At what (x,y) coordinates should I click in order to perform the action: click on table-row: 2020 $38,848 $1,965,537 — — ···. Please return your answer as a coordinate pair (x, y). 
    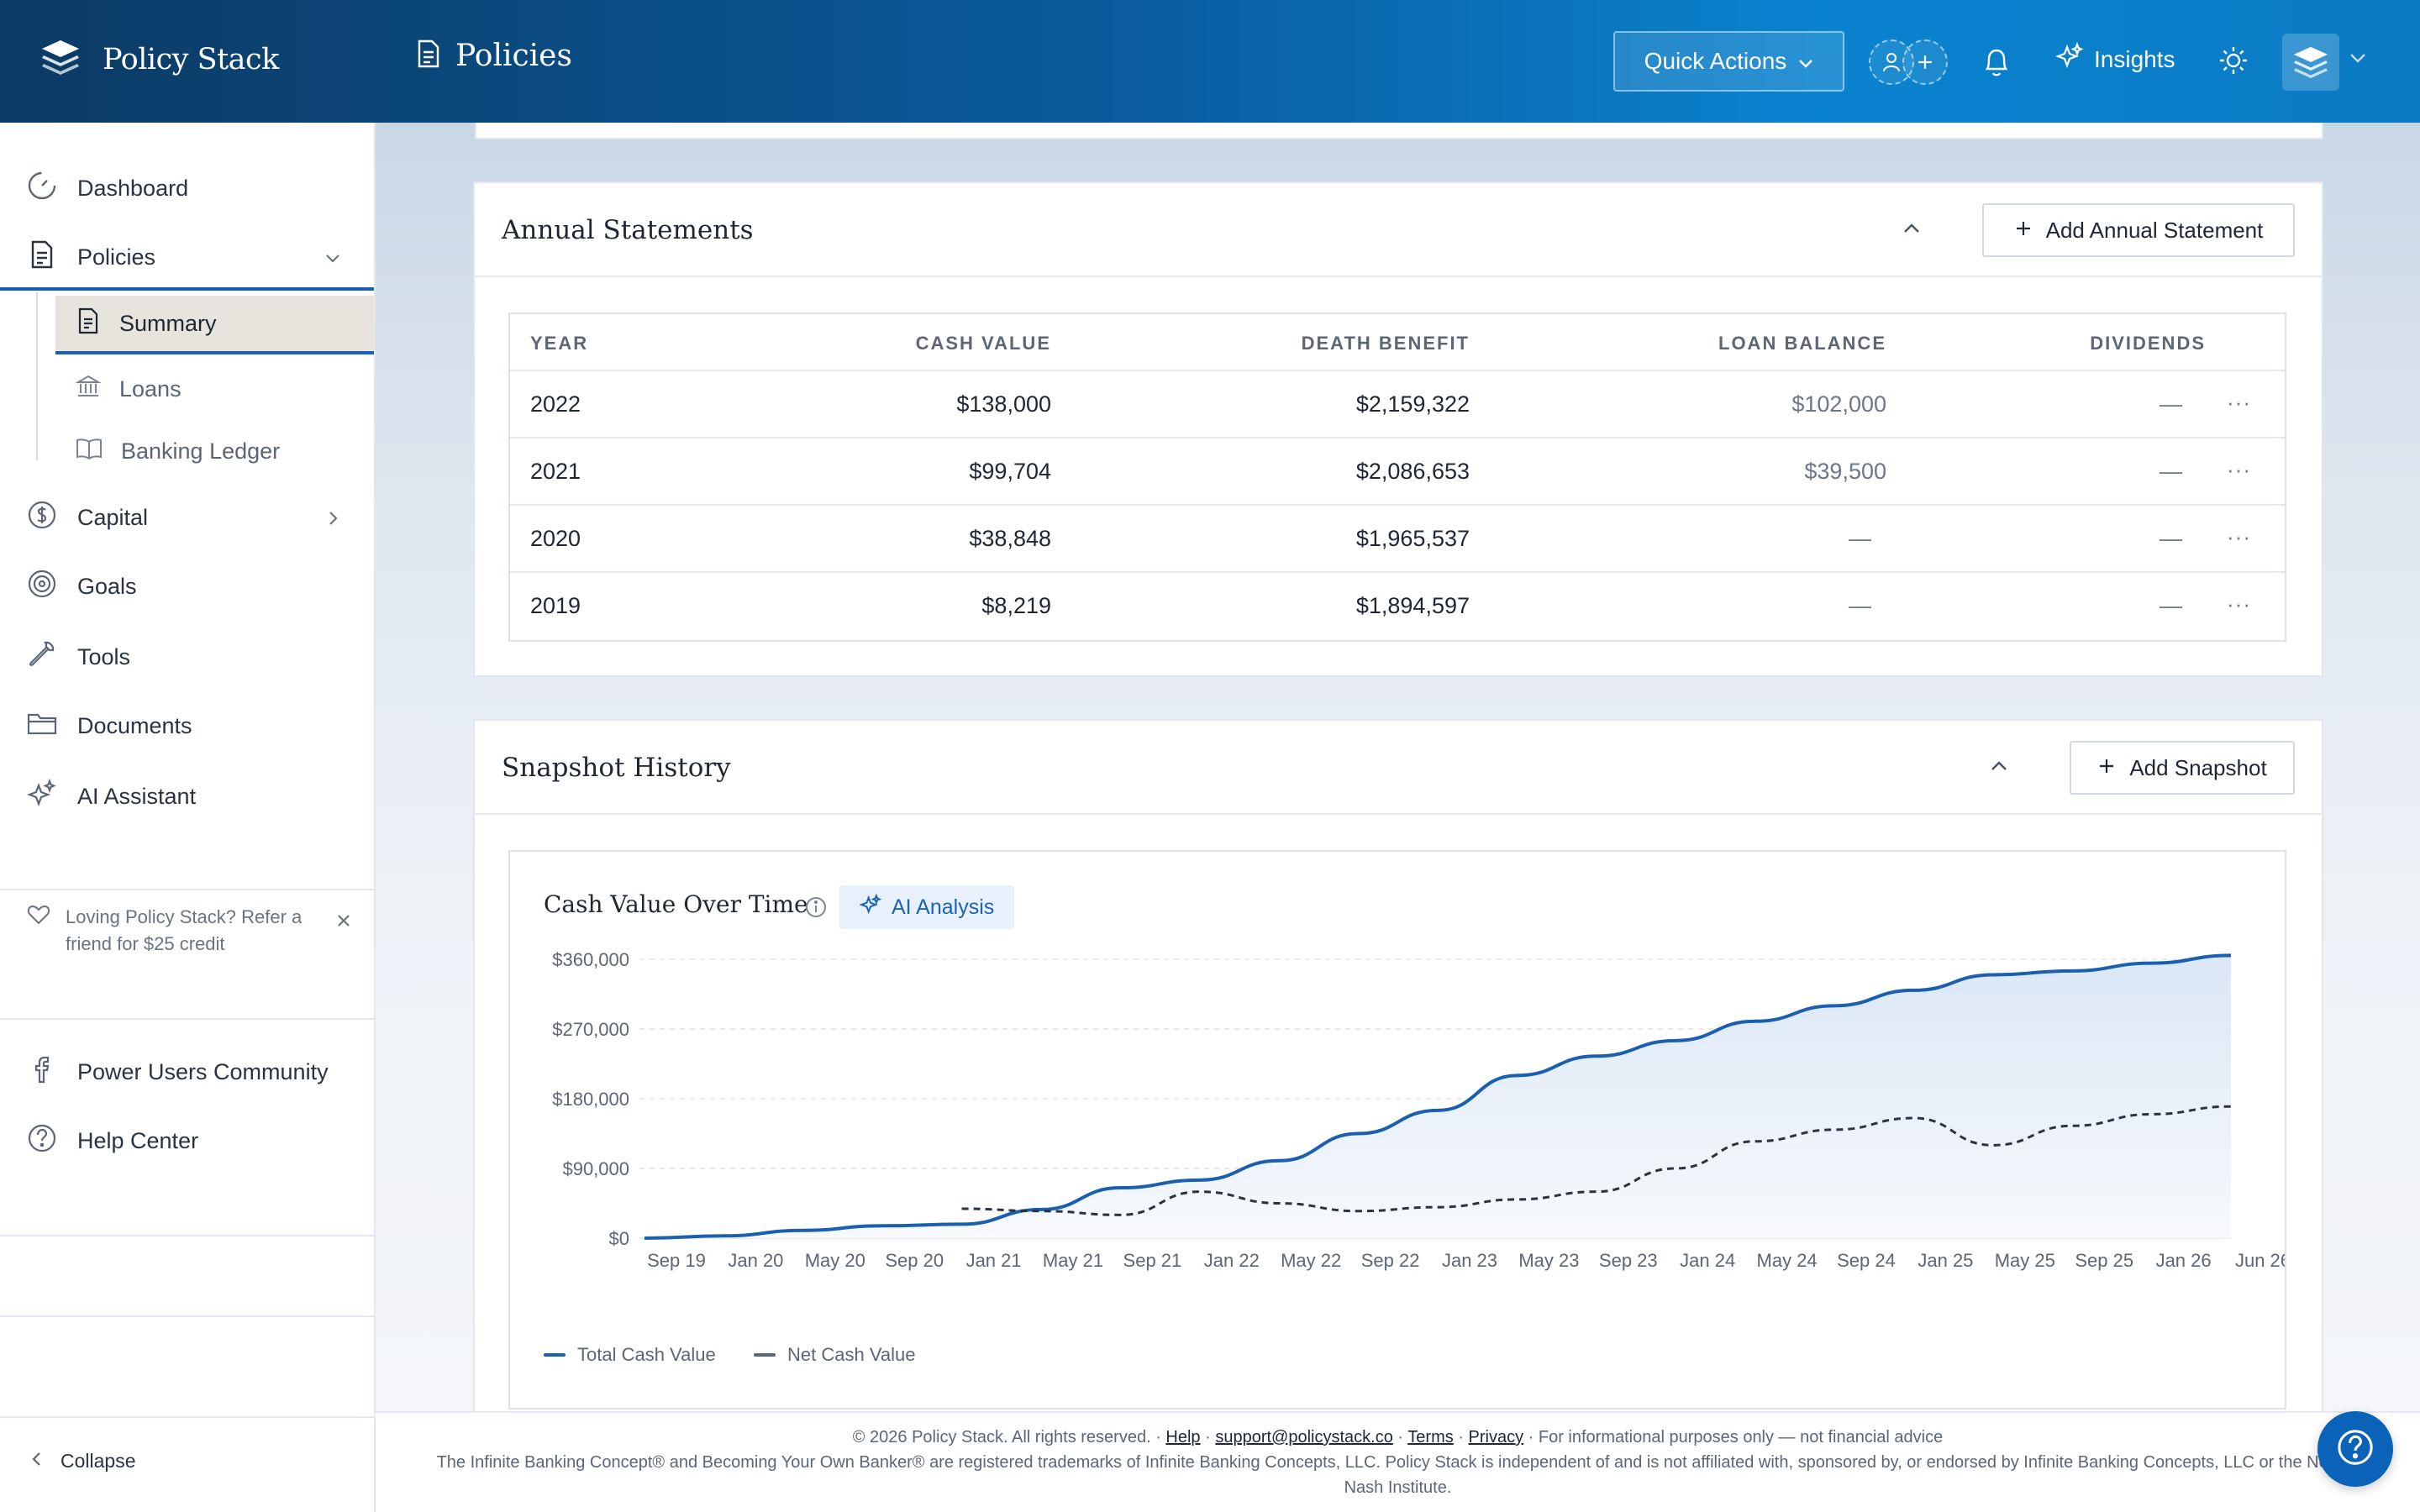
    Looking at the image, I should click on (1397, 537).